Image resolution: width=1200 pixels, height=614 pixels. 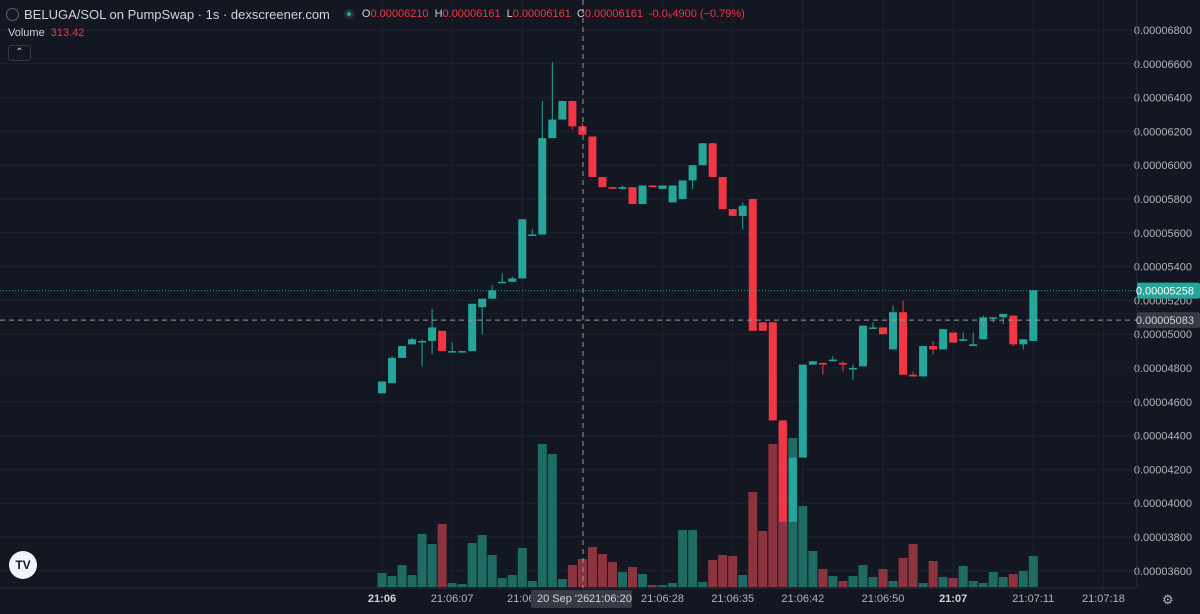 I want to click on price-change: -0.0₆4900 (−0.79%), so click(x=696, y=14).